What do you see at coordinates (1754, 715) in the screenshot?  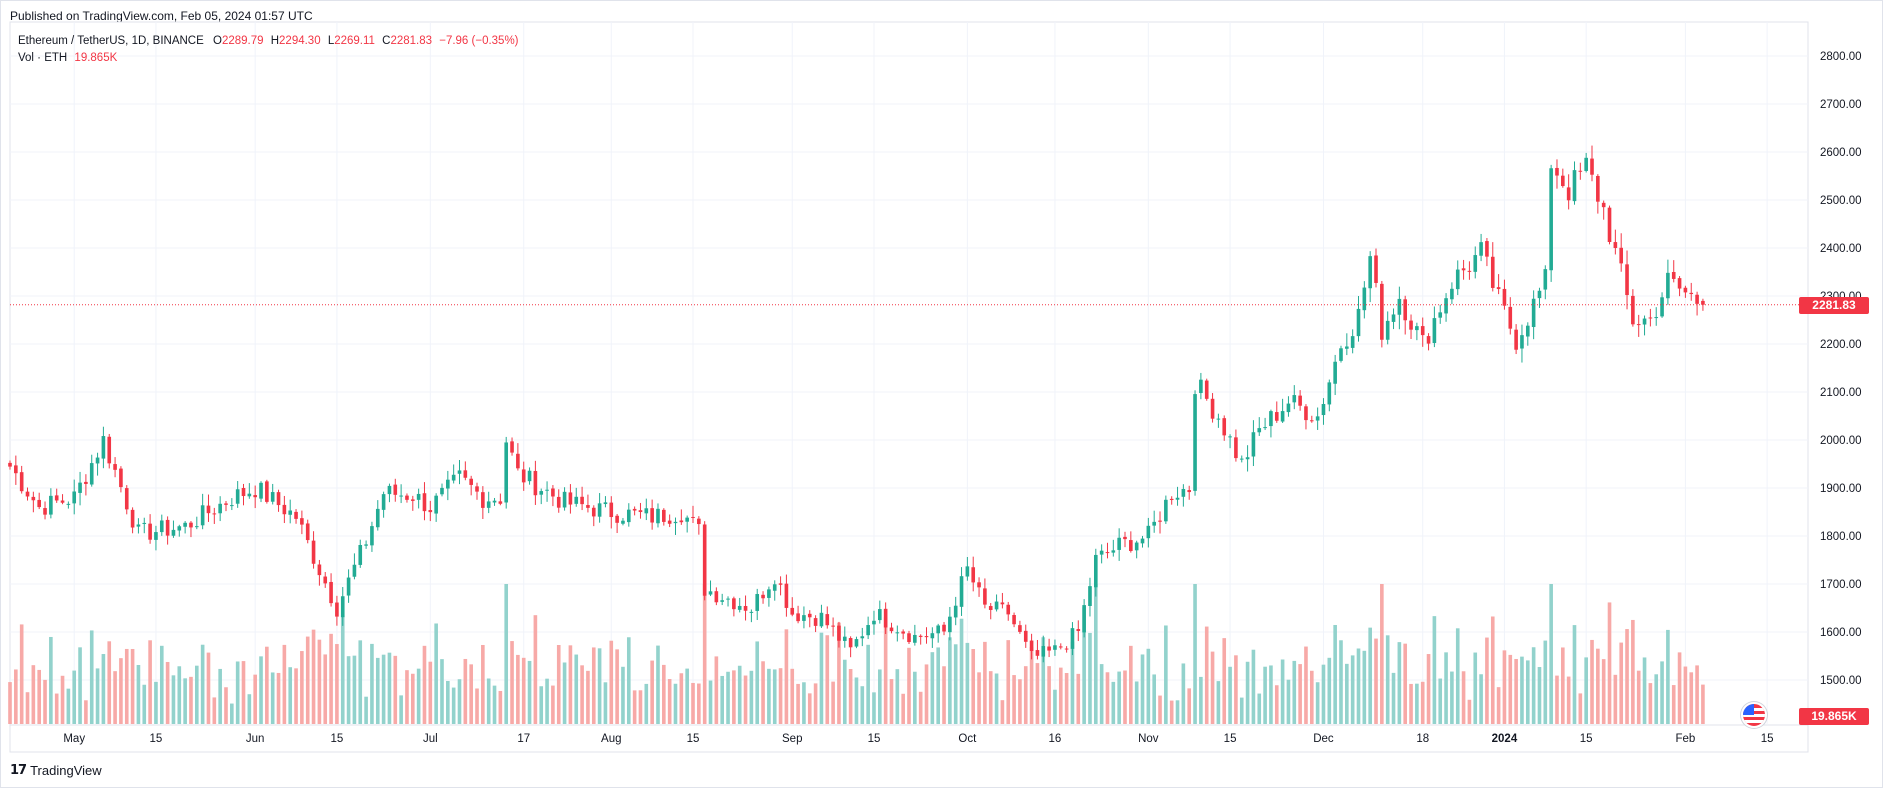 I see `us-flag-icon` at bounding box center [1754, 715].